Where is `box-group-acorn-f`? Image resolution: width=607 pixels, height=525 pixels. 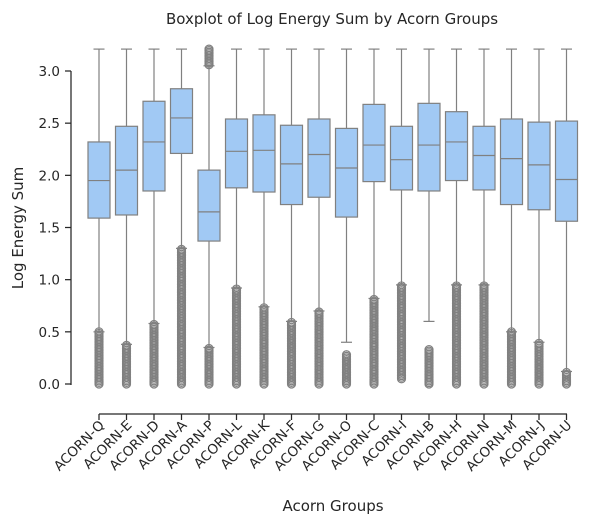 box-group-acorn-f is located at coordinates (291, 218).